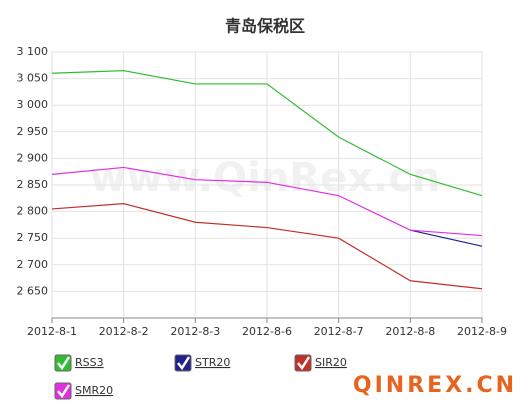 This screenshot has height=409, width=529. What do you see at coordinates (435, 385) in the screenshot?
I see `logo: QINREX.CN` at bounding box center [435, 385].